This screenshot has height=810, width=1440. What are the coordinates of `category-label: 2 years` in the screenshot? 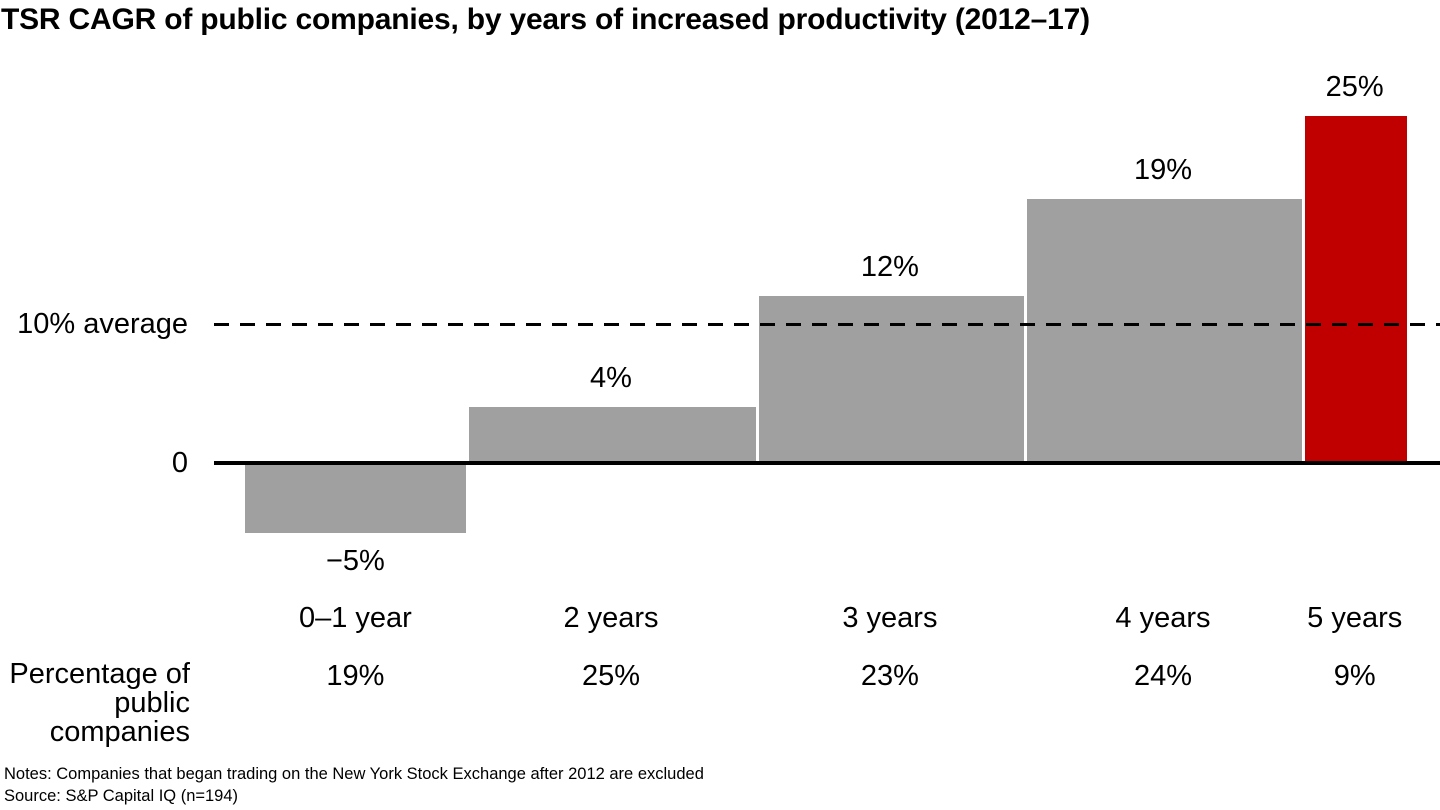 It's located at (611, 618).